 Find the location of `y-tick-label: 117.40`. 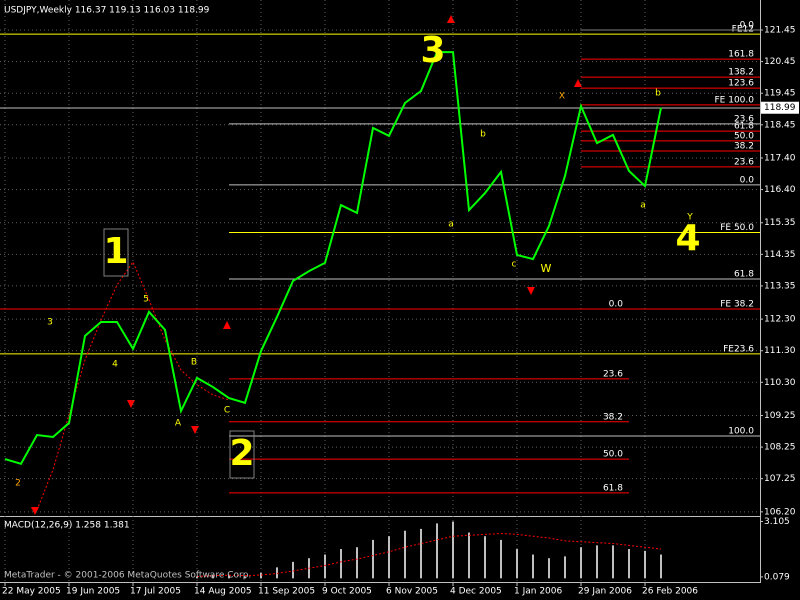

y-tick-label: 117.40 is located at coordinates (780, 158).